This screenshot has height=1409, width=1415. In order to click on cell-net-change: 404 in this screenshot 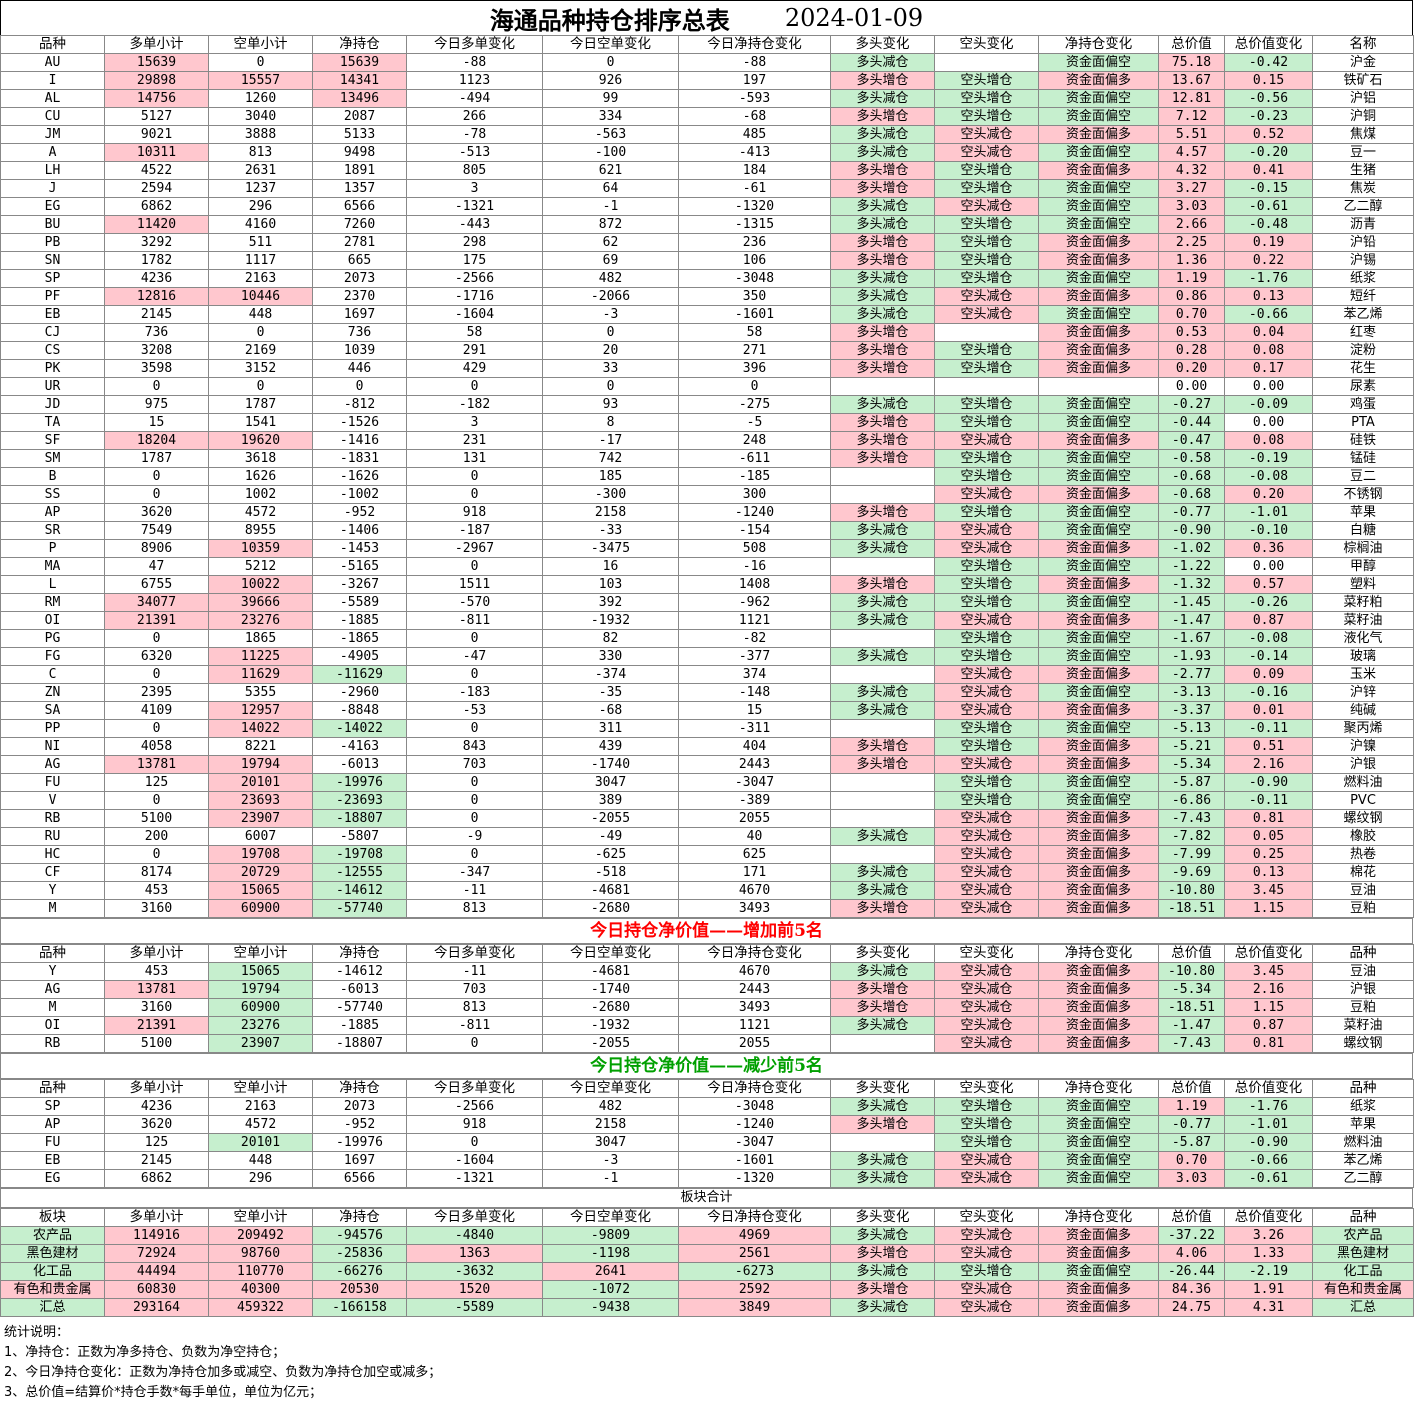, I will do `click(754, 746)`.